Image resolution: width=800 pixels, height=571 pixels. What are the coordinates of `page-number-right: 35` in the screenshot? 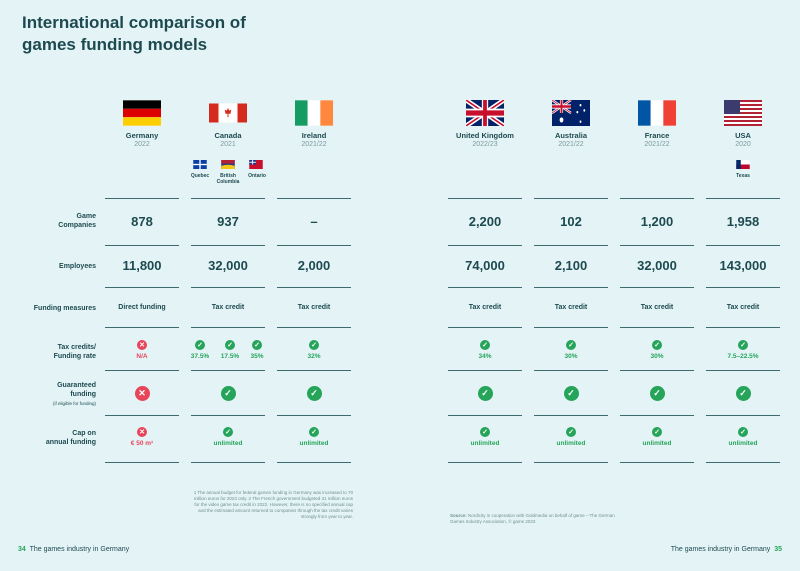 It's located at (778, 549).